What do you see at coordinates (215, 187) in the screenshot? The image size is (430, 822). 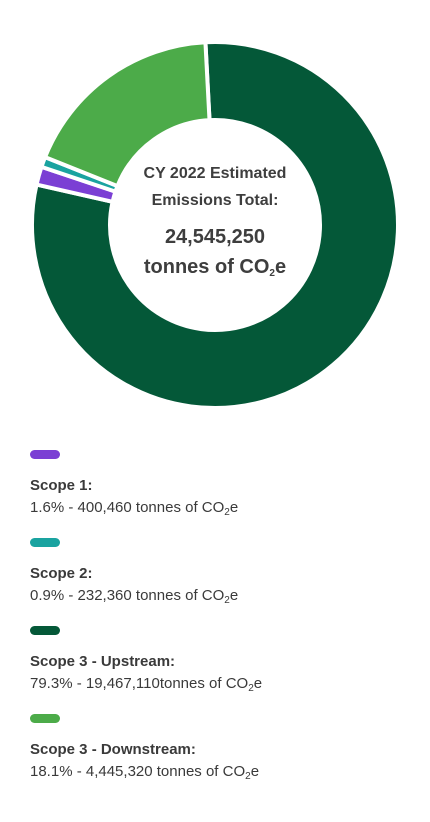 I see `center-title: CY 2022 Estimated Emissions Total:` at bounding box center [215, 187].